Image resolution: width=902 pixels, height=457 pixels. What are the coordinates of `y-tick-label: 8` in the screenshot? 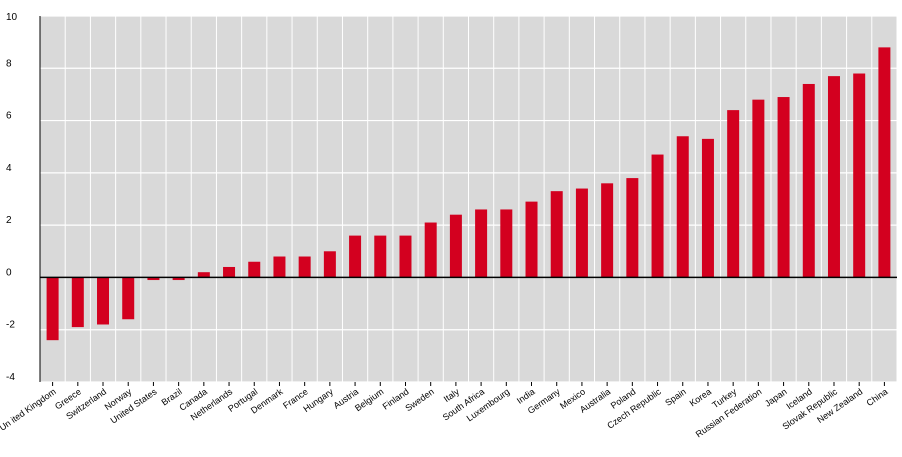 It's located at (9, 63).